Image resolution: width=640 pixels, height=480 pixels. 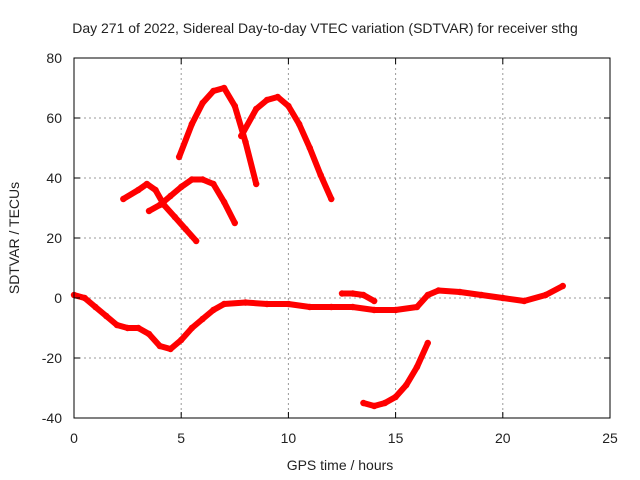 I want to click on x-tick-label: 15, so click(x=396, y=438).